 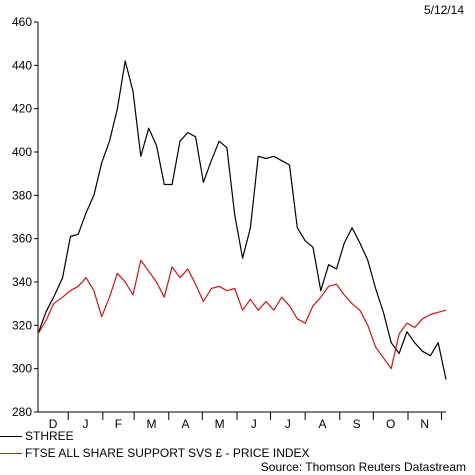 I want to click on date-stamp: 5/12/14, so click(x=443, y=10).